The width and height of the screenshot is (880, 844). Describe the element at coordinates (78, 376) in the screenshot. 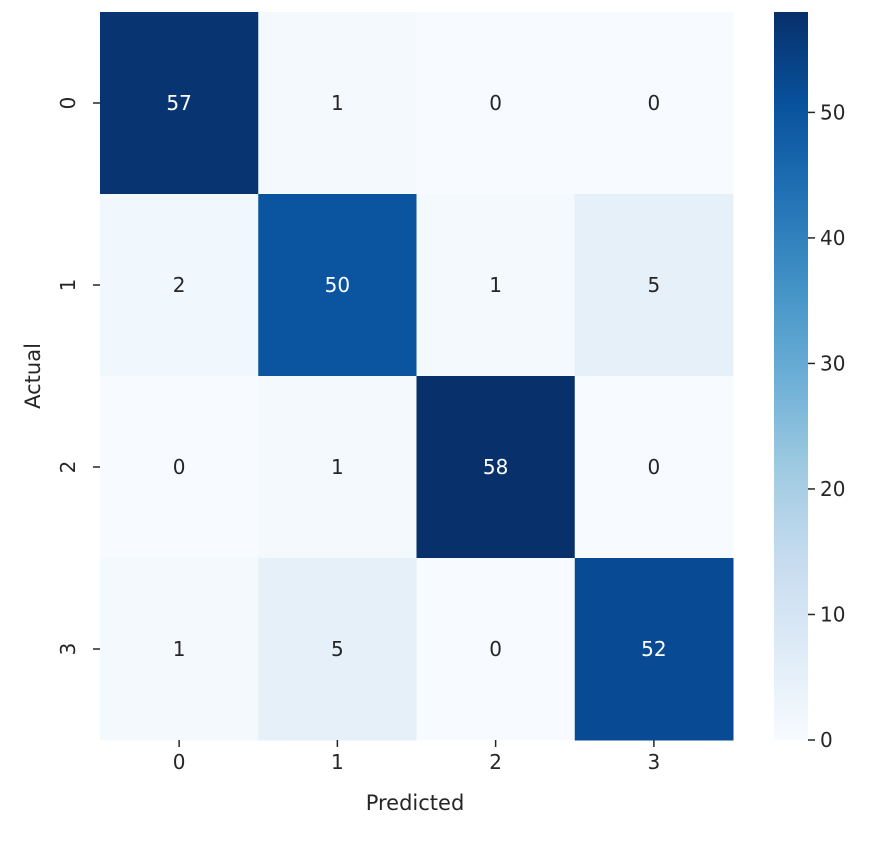

I see `y-axis: 0 1 2 3` at that location.